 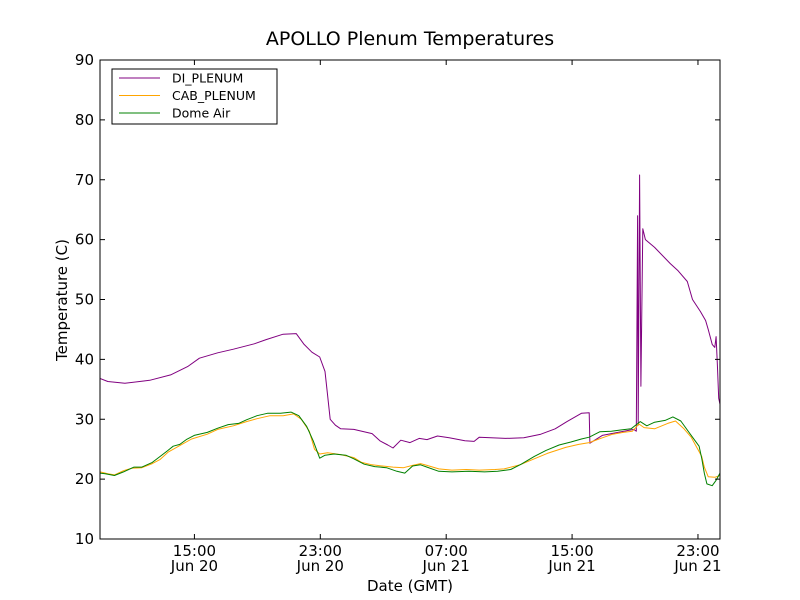 What do you see at coordinates (84, 120) in the screenshot?
I see `y-tick-label: 80` at bounding box center [84, 120].